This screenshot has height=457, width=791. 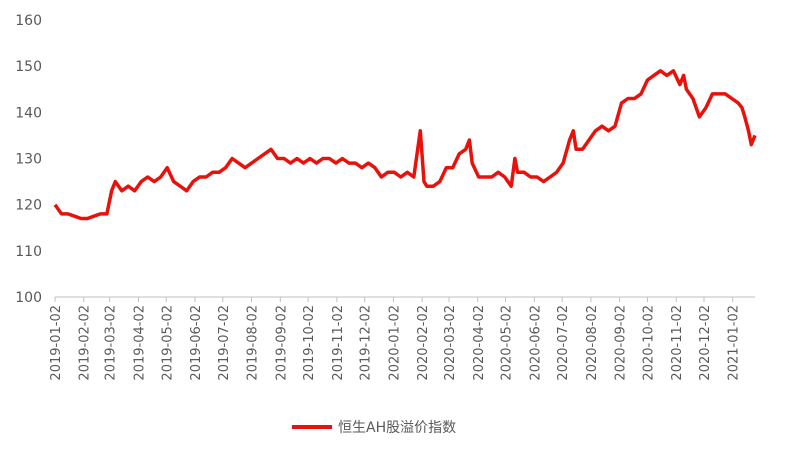 I want to click on y-tick-label: 110, so click(x=28, y=252).